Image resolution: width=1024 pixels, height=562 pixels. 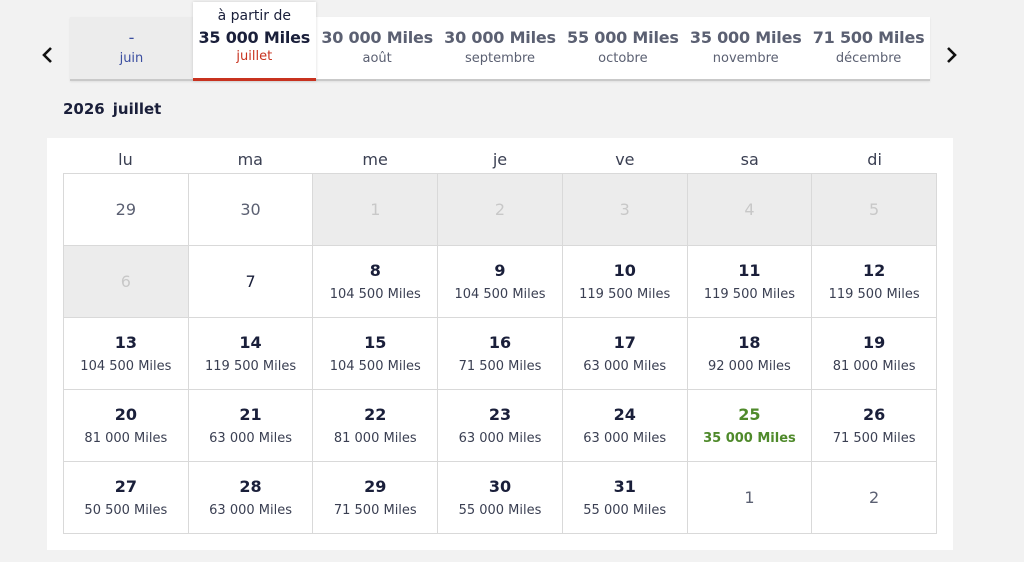 I want to click on day-number: 10, so click(x=624, y=270).